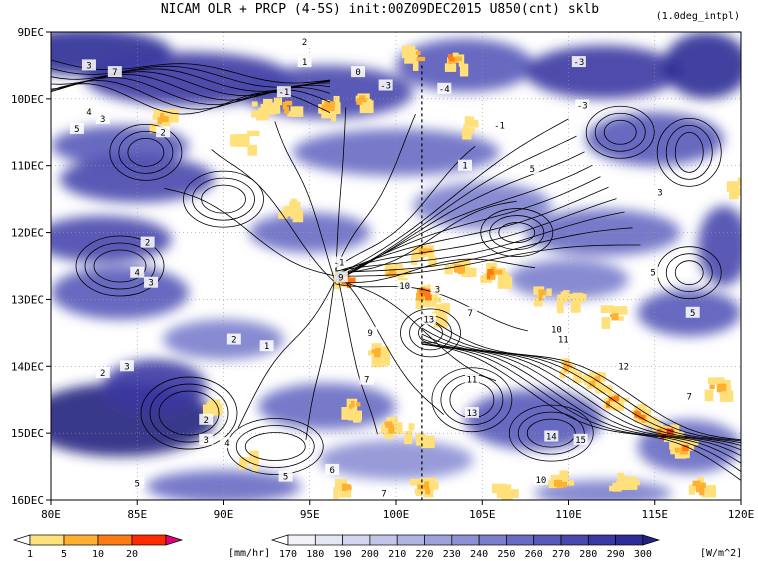 The width and height of the screenshot is (758, 561). I want to click on olr-colorbar-label: 270, so click(561, 554).